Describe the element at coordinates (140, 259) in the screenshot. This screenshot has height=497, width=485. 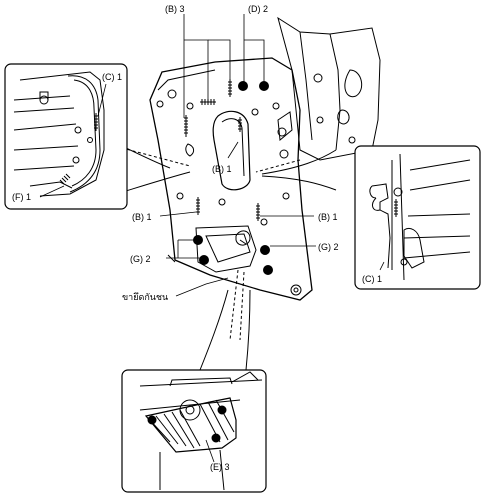
I see `label-g2-left: (G) 2` at that location.